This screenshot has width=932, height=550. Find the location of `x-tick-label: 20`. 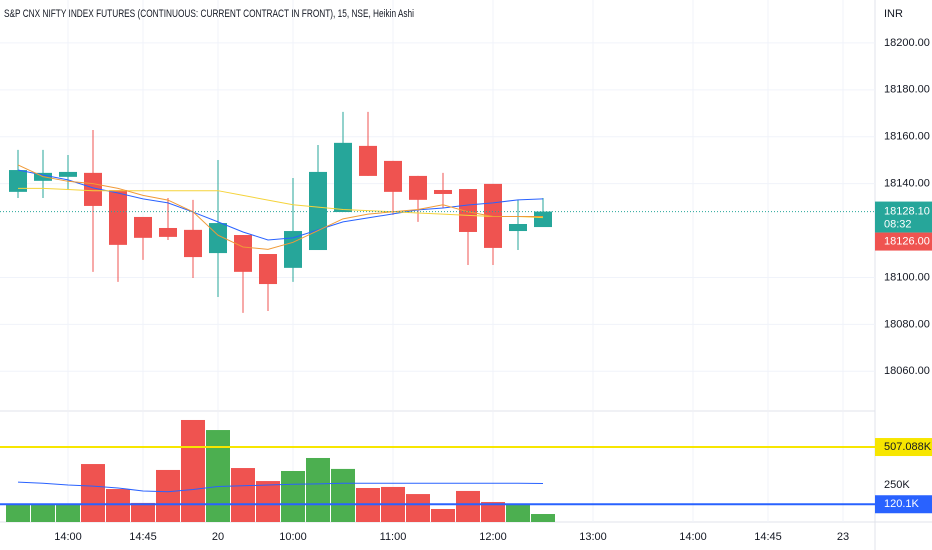

x-tick-label: 20 is located at coordinates (218, 537).